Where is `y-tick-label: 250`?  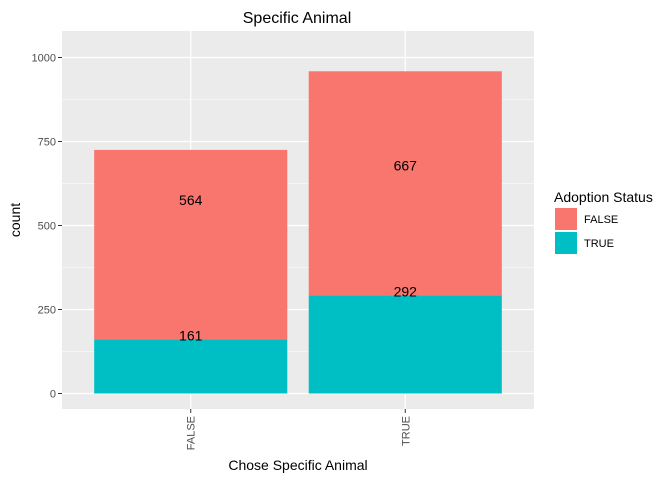 y-tick-label: 250 is located at coordinates (47, 311).